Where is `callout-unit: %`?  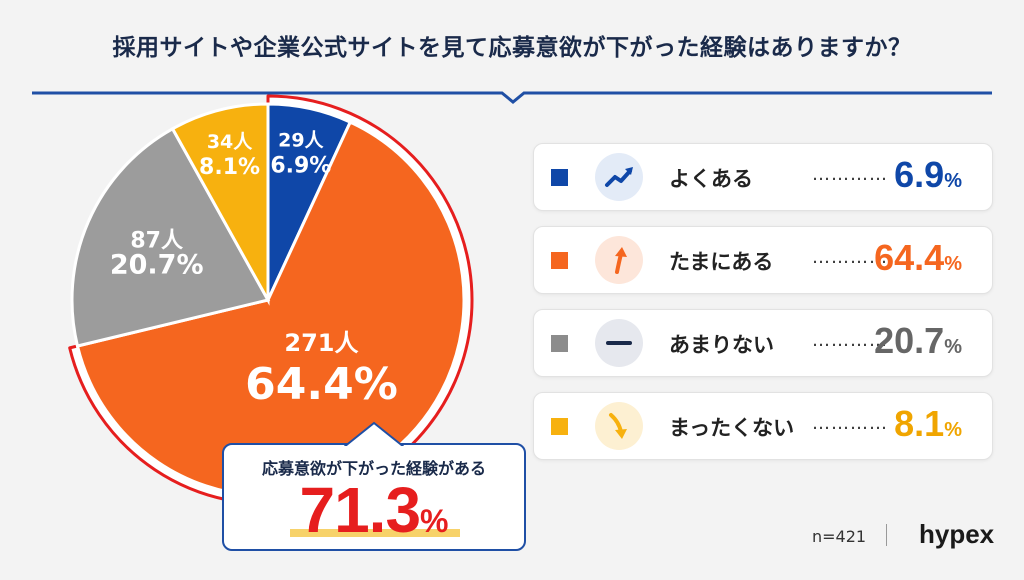
callout-unit: % is located at coordinates (434, 521).